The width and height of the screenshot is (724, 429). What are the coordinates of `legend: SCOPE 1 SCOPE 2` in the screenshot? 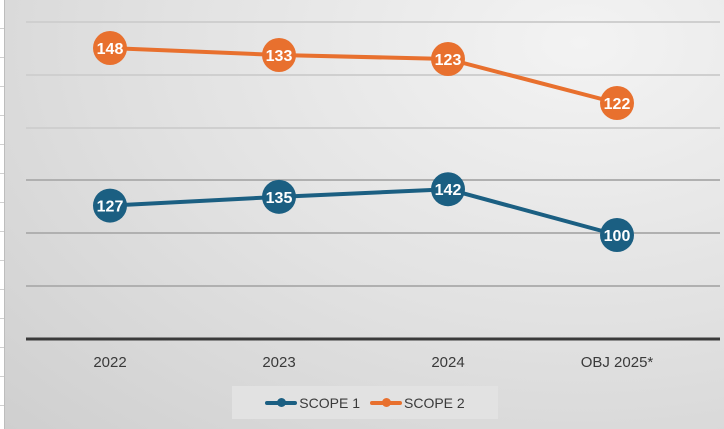 It's located at (365, 402).